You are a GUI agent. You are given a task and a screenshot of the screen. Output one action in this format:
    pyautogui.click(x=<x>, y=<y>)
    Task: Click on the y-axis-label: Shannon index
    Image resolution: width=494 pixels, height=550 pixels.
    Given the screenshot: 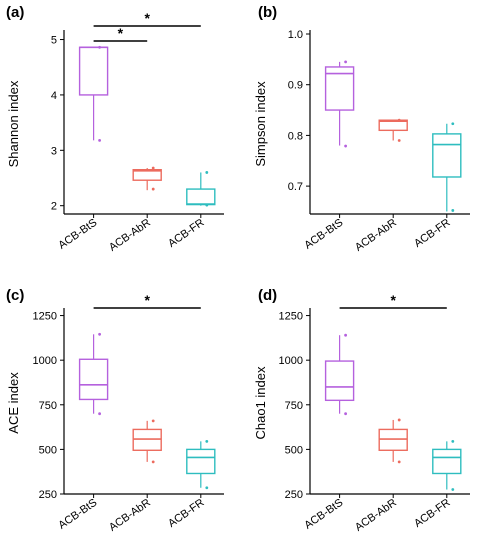 What is the action you would take?
    pyautogui.click(x=13, y=123)
    